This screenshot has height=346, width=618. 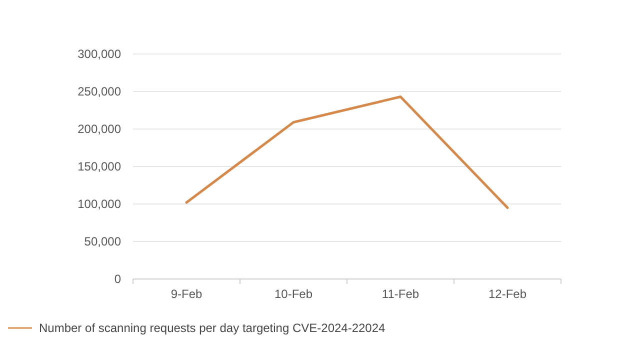 I want to click on x-tick-label: 12-Feb, so click(x=507, y=294).